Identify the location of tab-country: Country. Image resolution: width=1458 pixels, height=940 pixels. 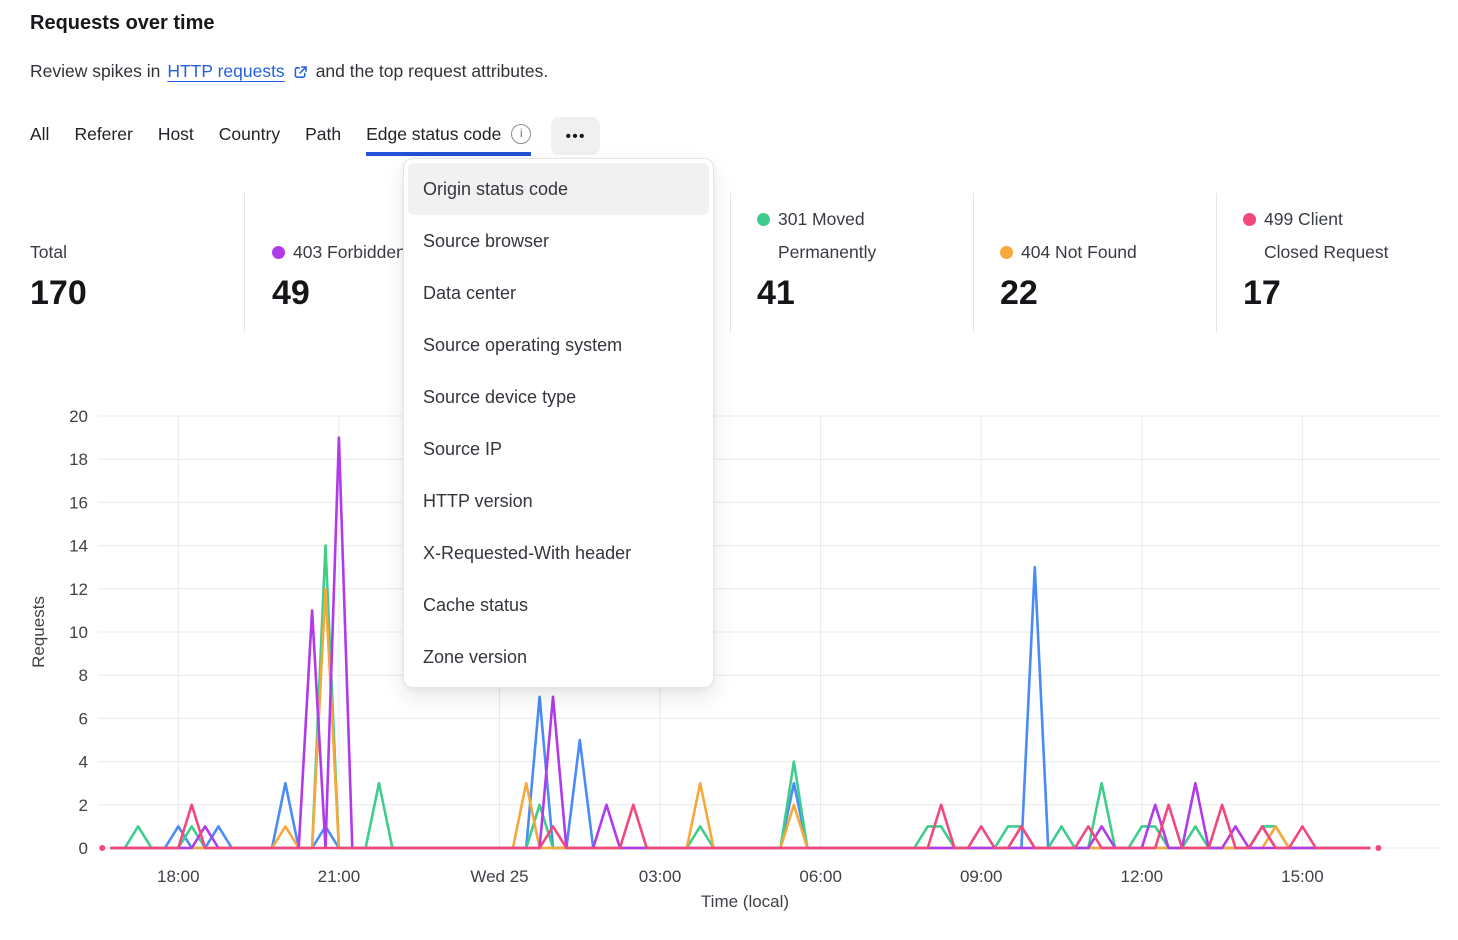
(249, 133).